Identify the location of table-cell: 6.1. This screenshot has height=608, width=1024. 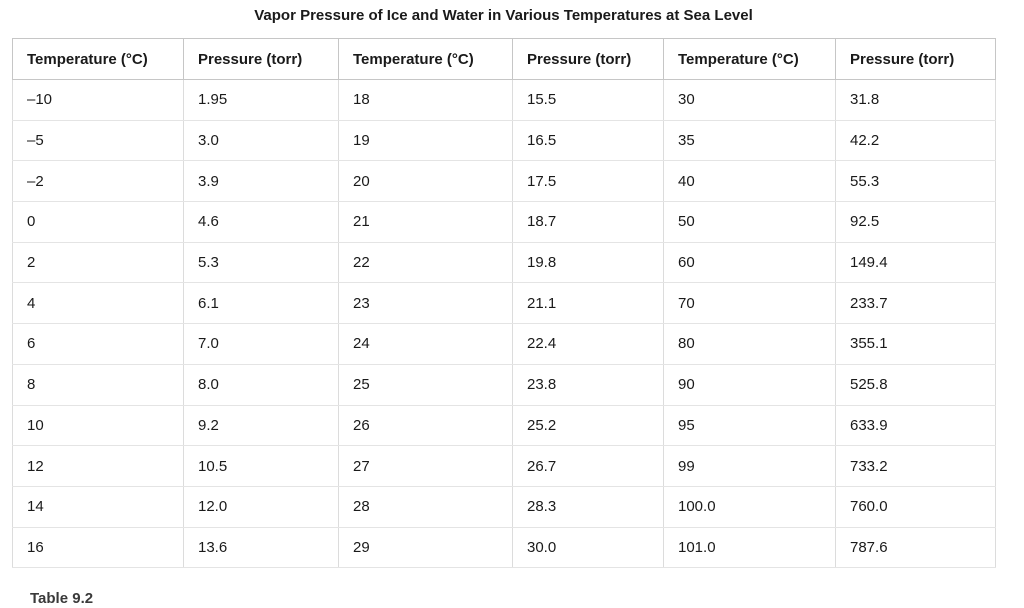
(261, 303).